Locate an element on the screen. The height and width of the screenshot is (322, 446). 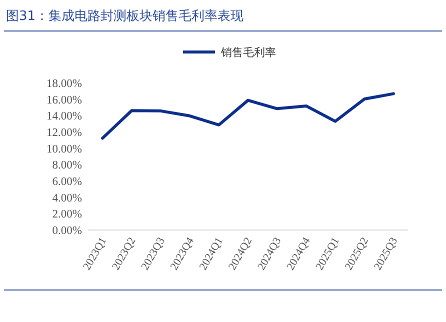
y-tick-label: 6.00% is located at coordinates (67, 182).